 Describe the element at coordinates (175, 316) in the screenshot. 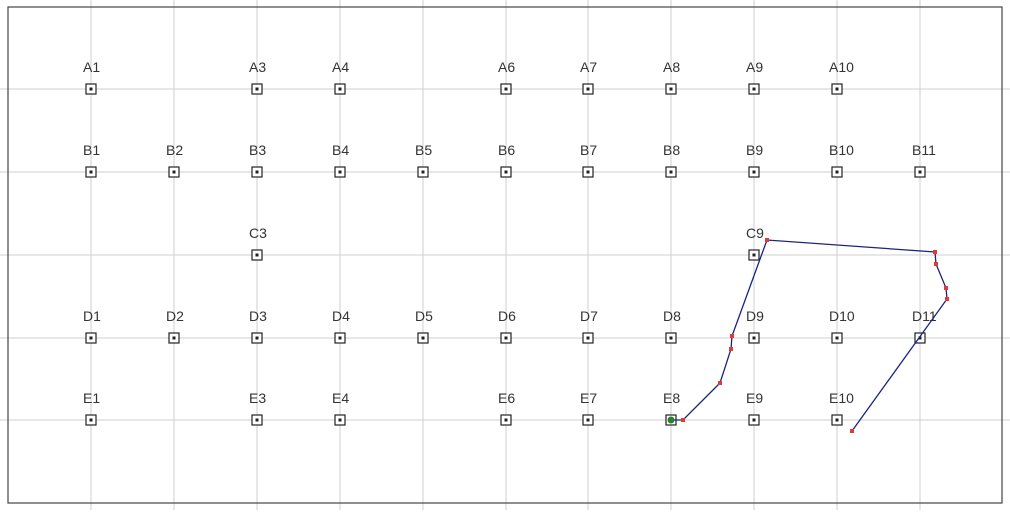

I see `point-label: D2` at that location.